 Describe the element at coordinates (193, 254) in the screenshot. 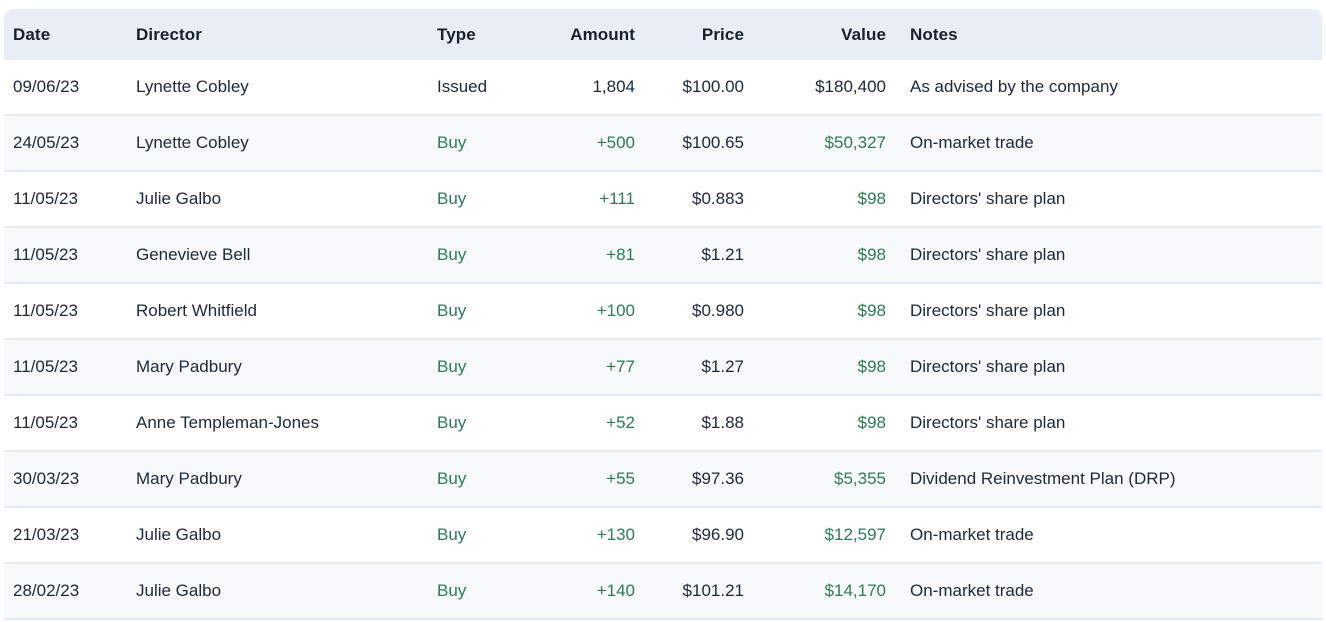

I see `cell-director: Genevieve Bell` at that location.